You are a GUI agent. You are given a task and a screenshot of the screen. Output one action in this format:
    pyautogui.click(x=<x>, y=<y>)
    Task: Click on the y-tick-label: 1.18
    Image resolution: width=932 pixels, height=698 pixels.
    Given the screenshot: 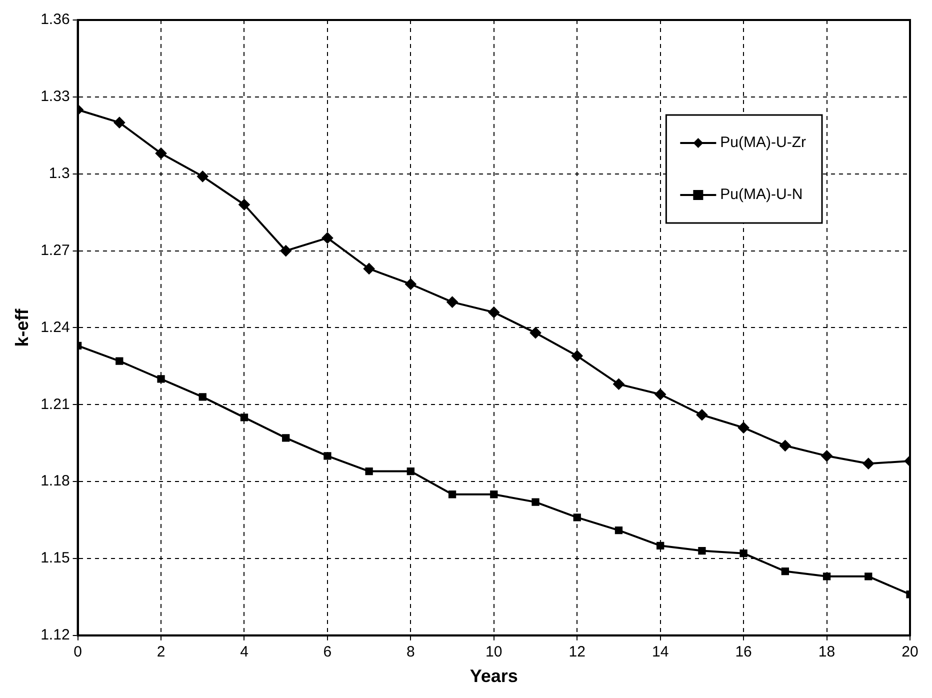 What is the action you would take?
    pyautogui.click(x=55, y=481)
    